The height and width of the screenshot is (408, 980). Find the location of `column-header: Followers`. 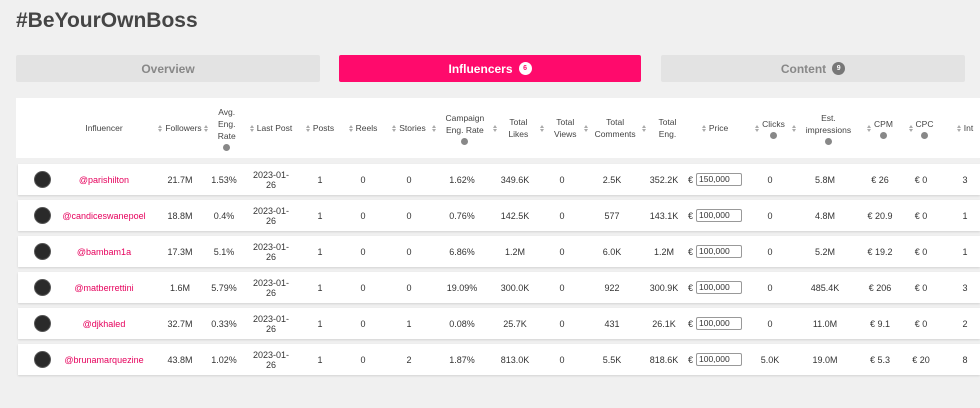

column-header: Followers is located at coordinates (180, 128).